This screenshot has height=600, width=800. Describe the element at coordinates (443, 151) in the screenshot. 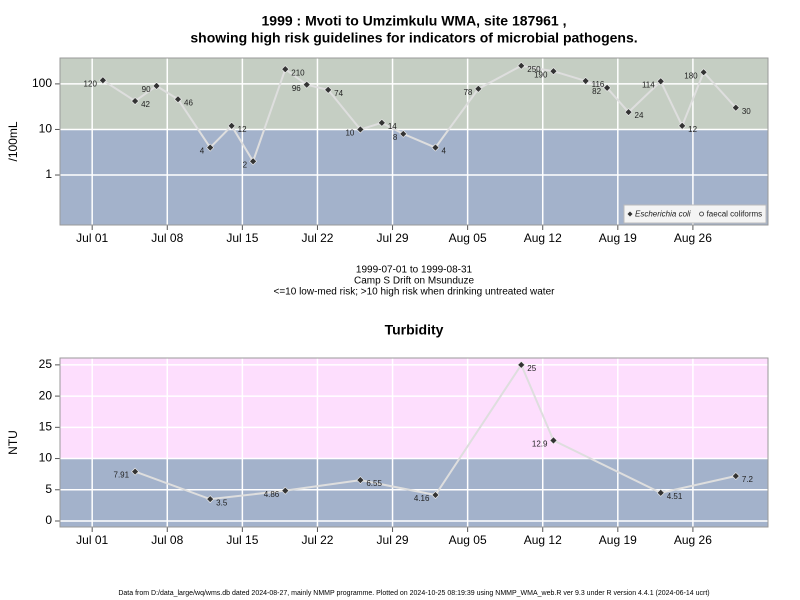

I see `data-label: 4` at that location.